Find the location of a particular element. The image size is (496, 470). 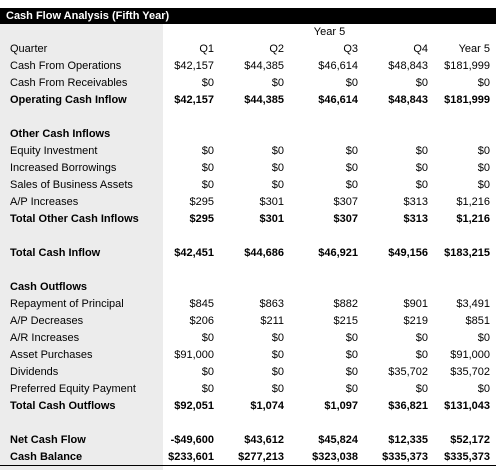

cell-q1: $206 is located at coordinates (201, 321).